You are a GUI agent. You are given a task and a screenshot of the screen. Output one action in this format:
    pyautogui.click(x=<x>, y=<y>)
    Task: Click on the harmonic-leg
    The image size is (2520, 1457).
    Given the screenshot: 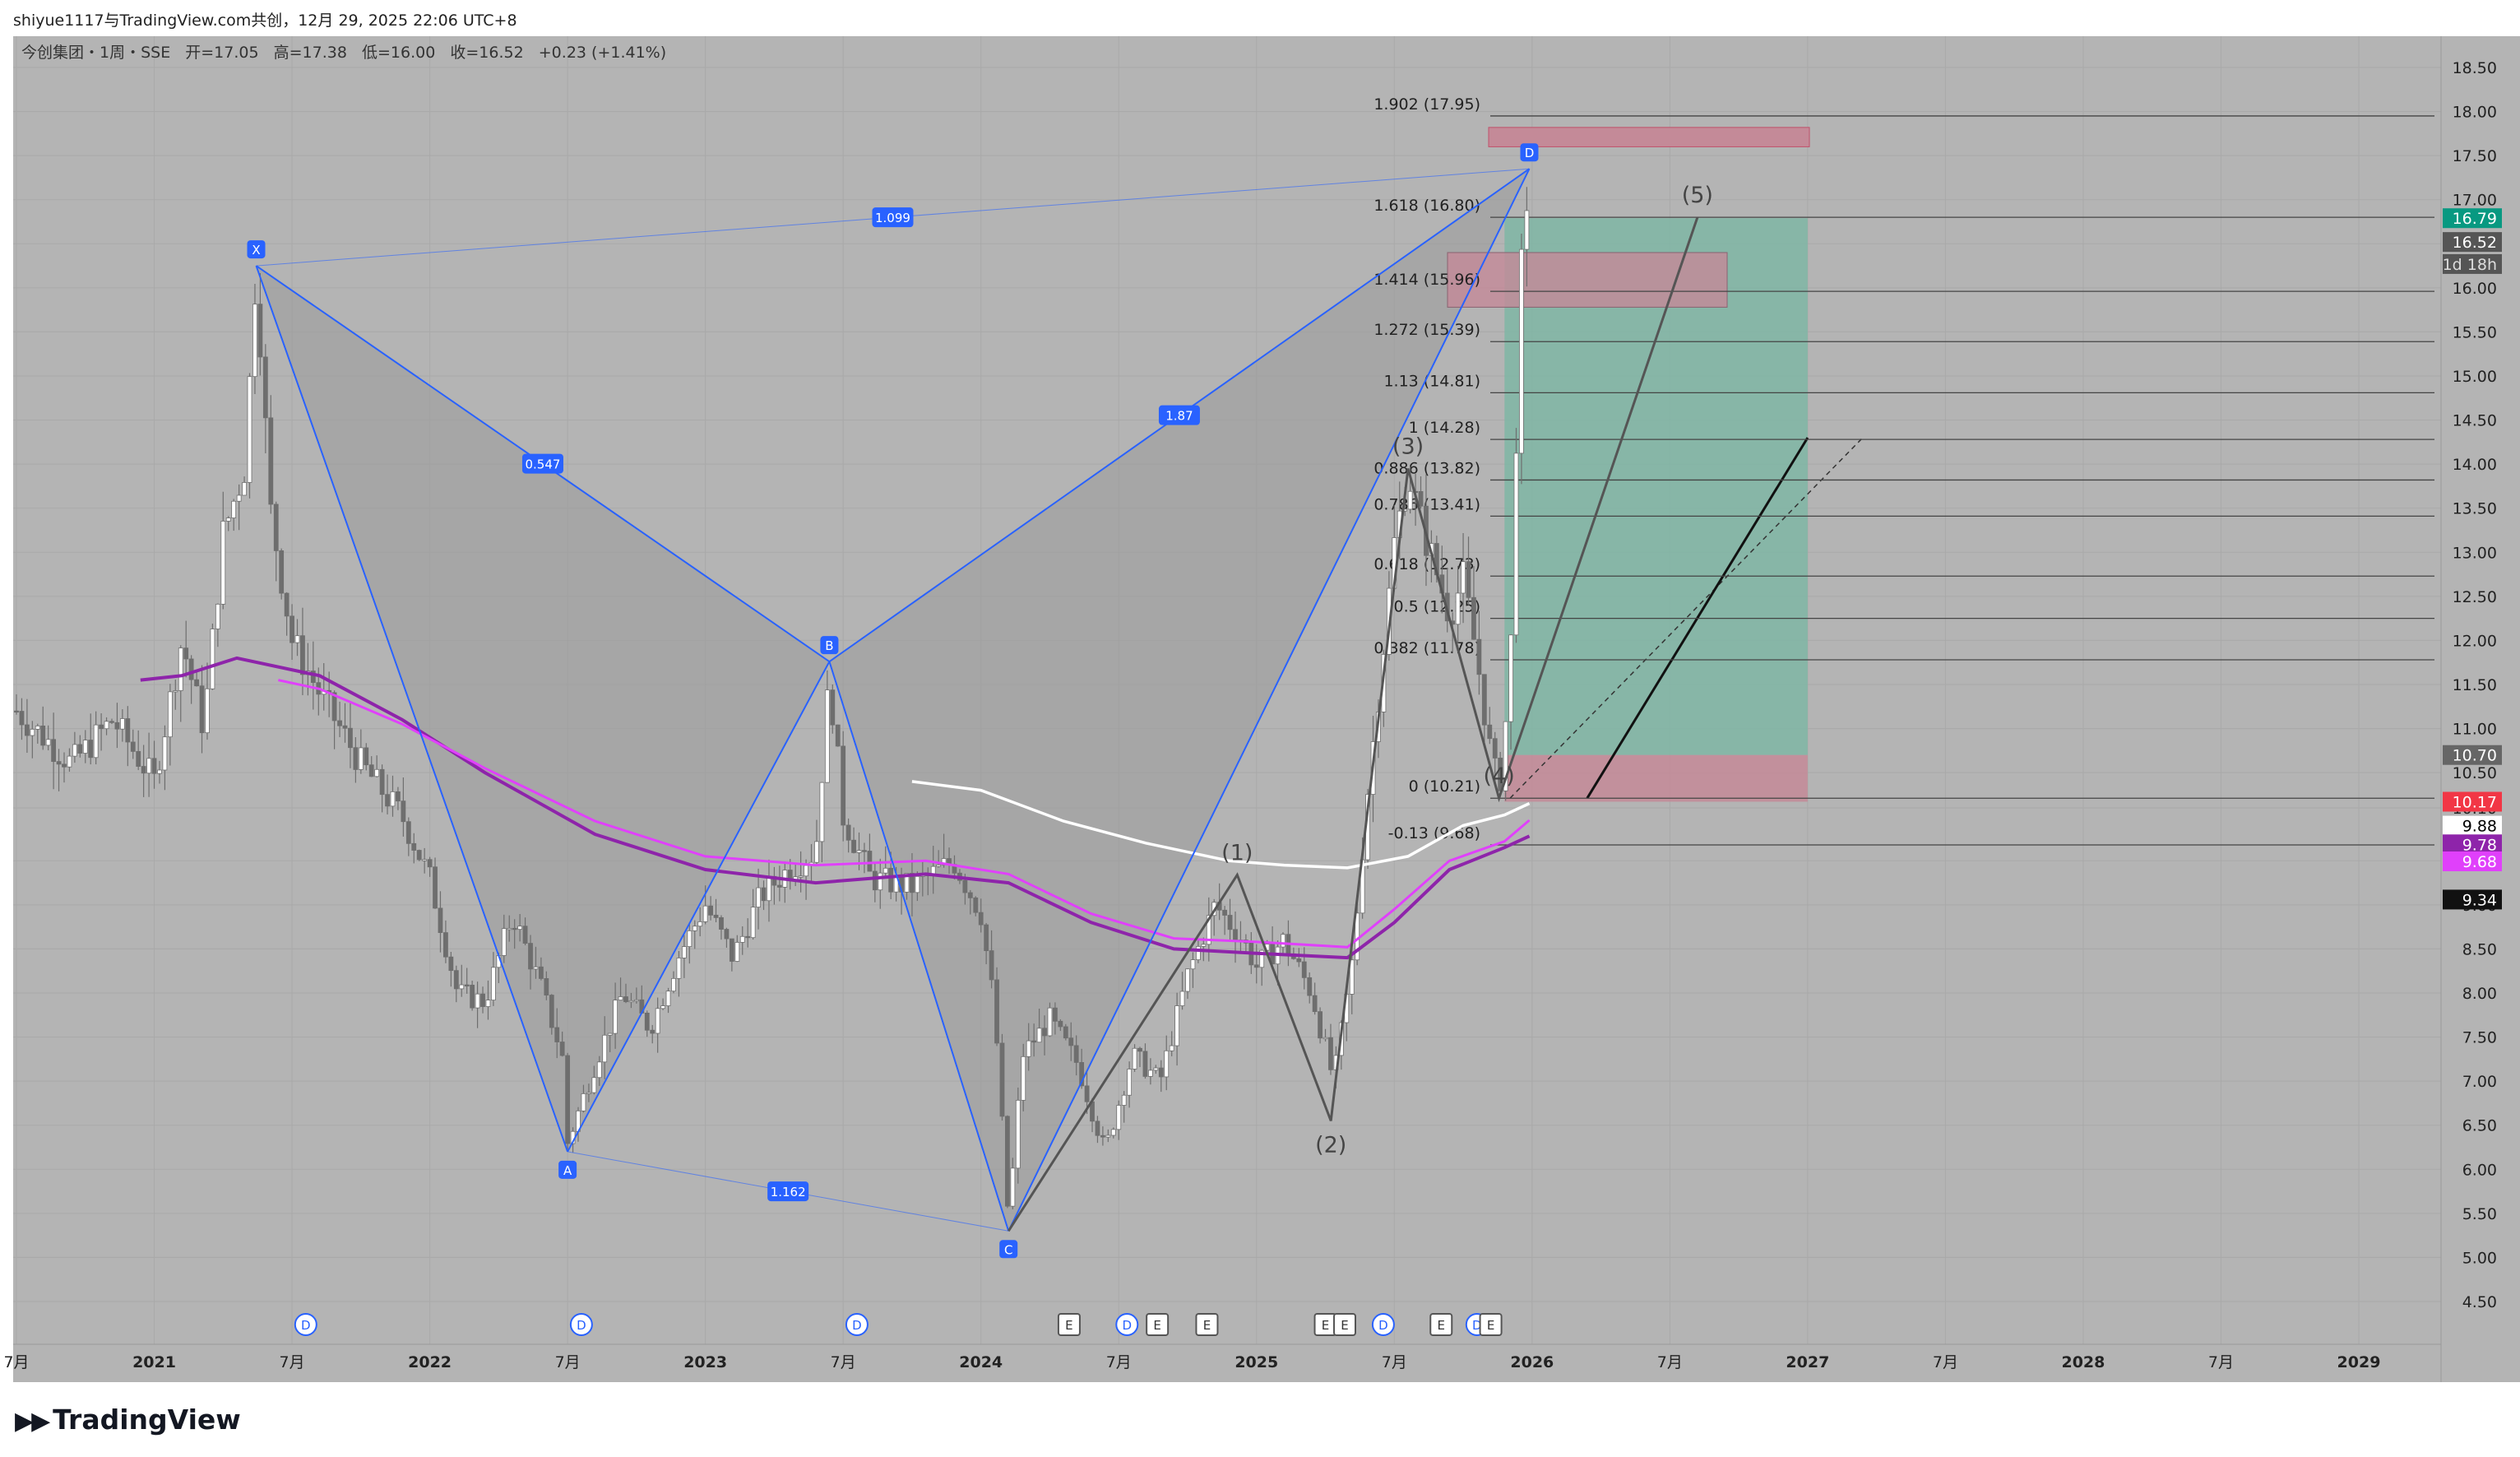 What is the action you would take?
    pyautogui.click(x=699, y=907)
    